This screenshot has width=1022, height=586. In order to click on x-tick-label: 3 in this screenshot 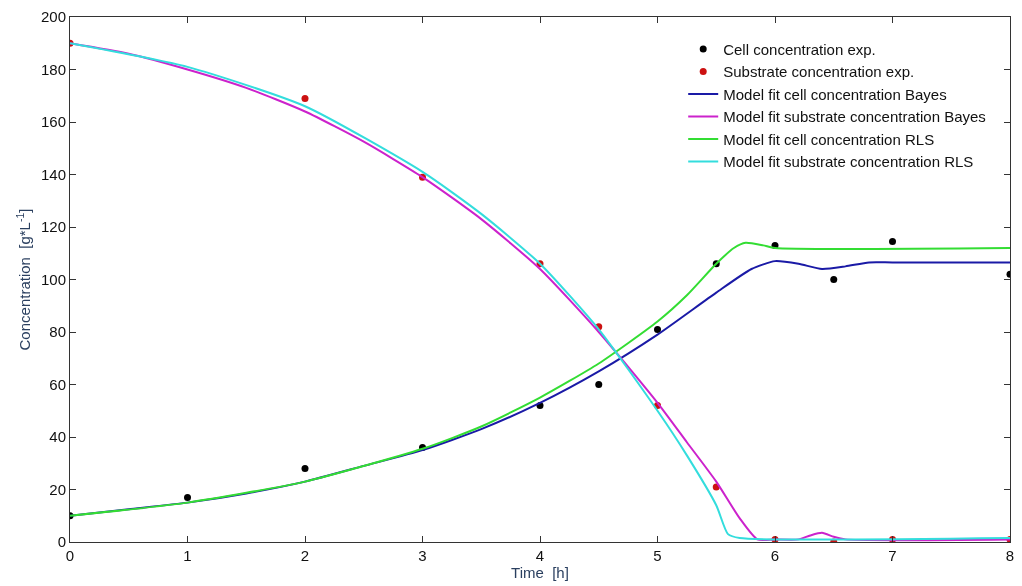, I will do `click(422, 555)`.